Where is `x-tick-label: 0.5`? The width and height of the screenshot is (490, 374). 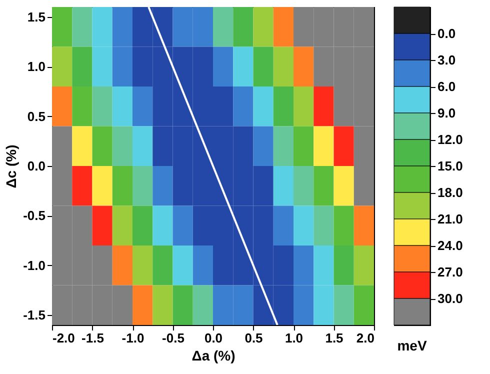 x-tick-label: 0.5 is located at coordinates (253, 338).